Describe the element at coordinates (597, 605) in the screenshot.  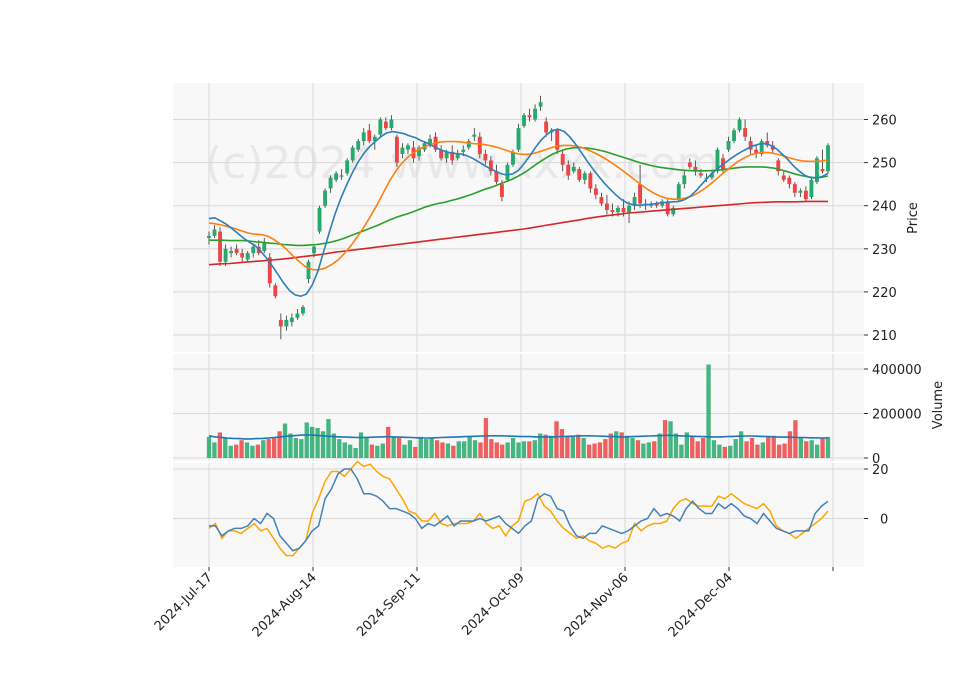
I see `x-tick-label: 2024-Nov-06` at that location.